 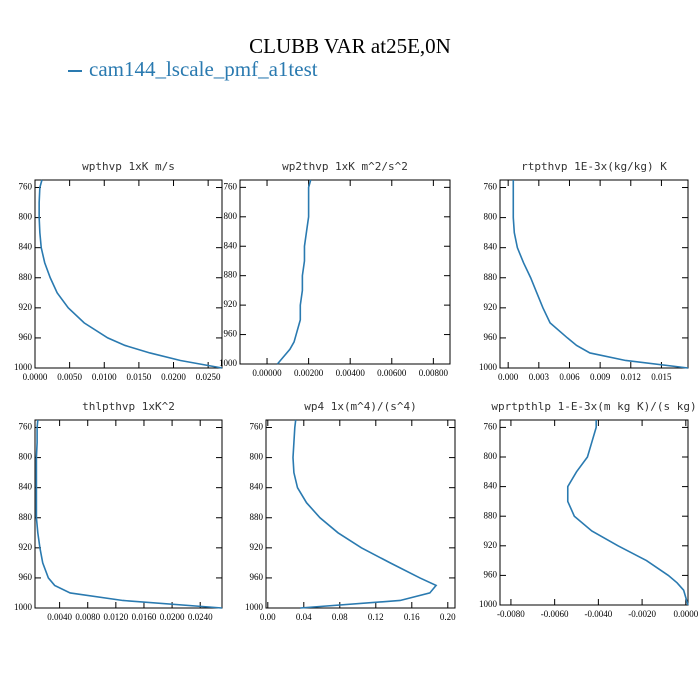 I want to click on x-tick-label: -0.0020, so click(x=642, y=614).